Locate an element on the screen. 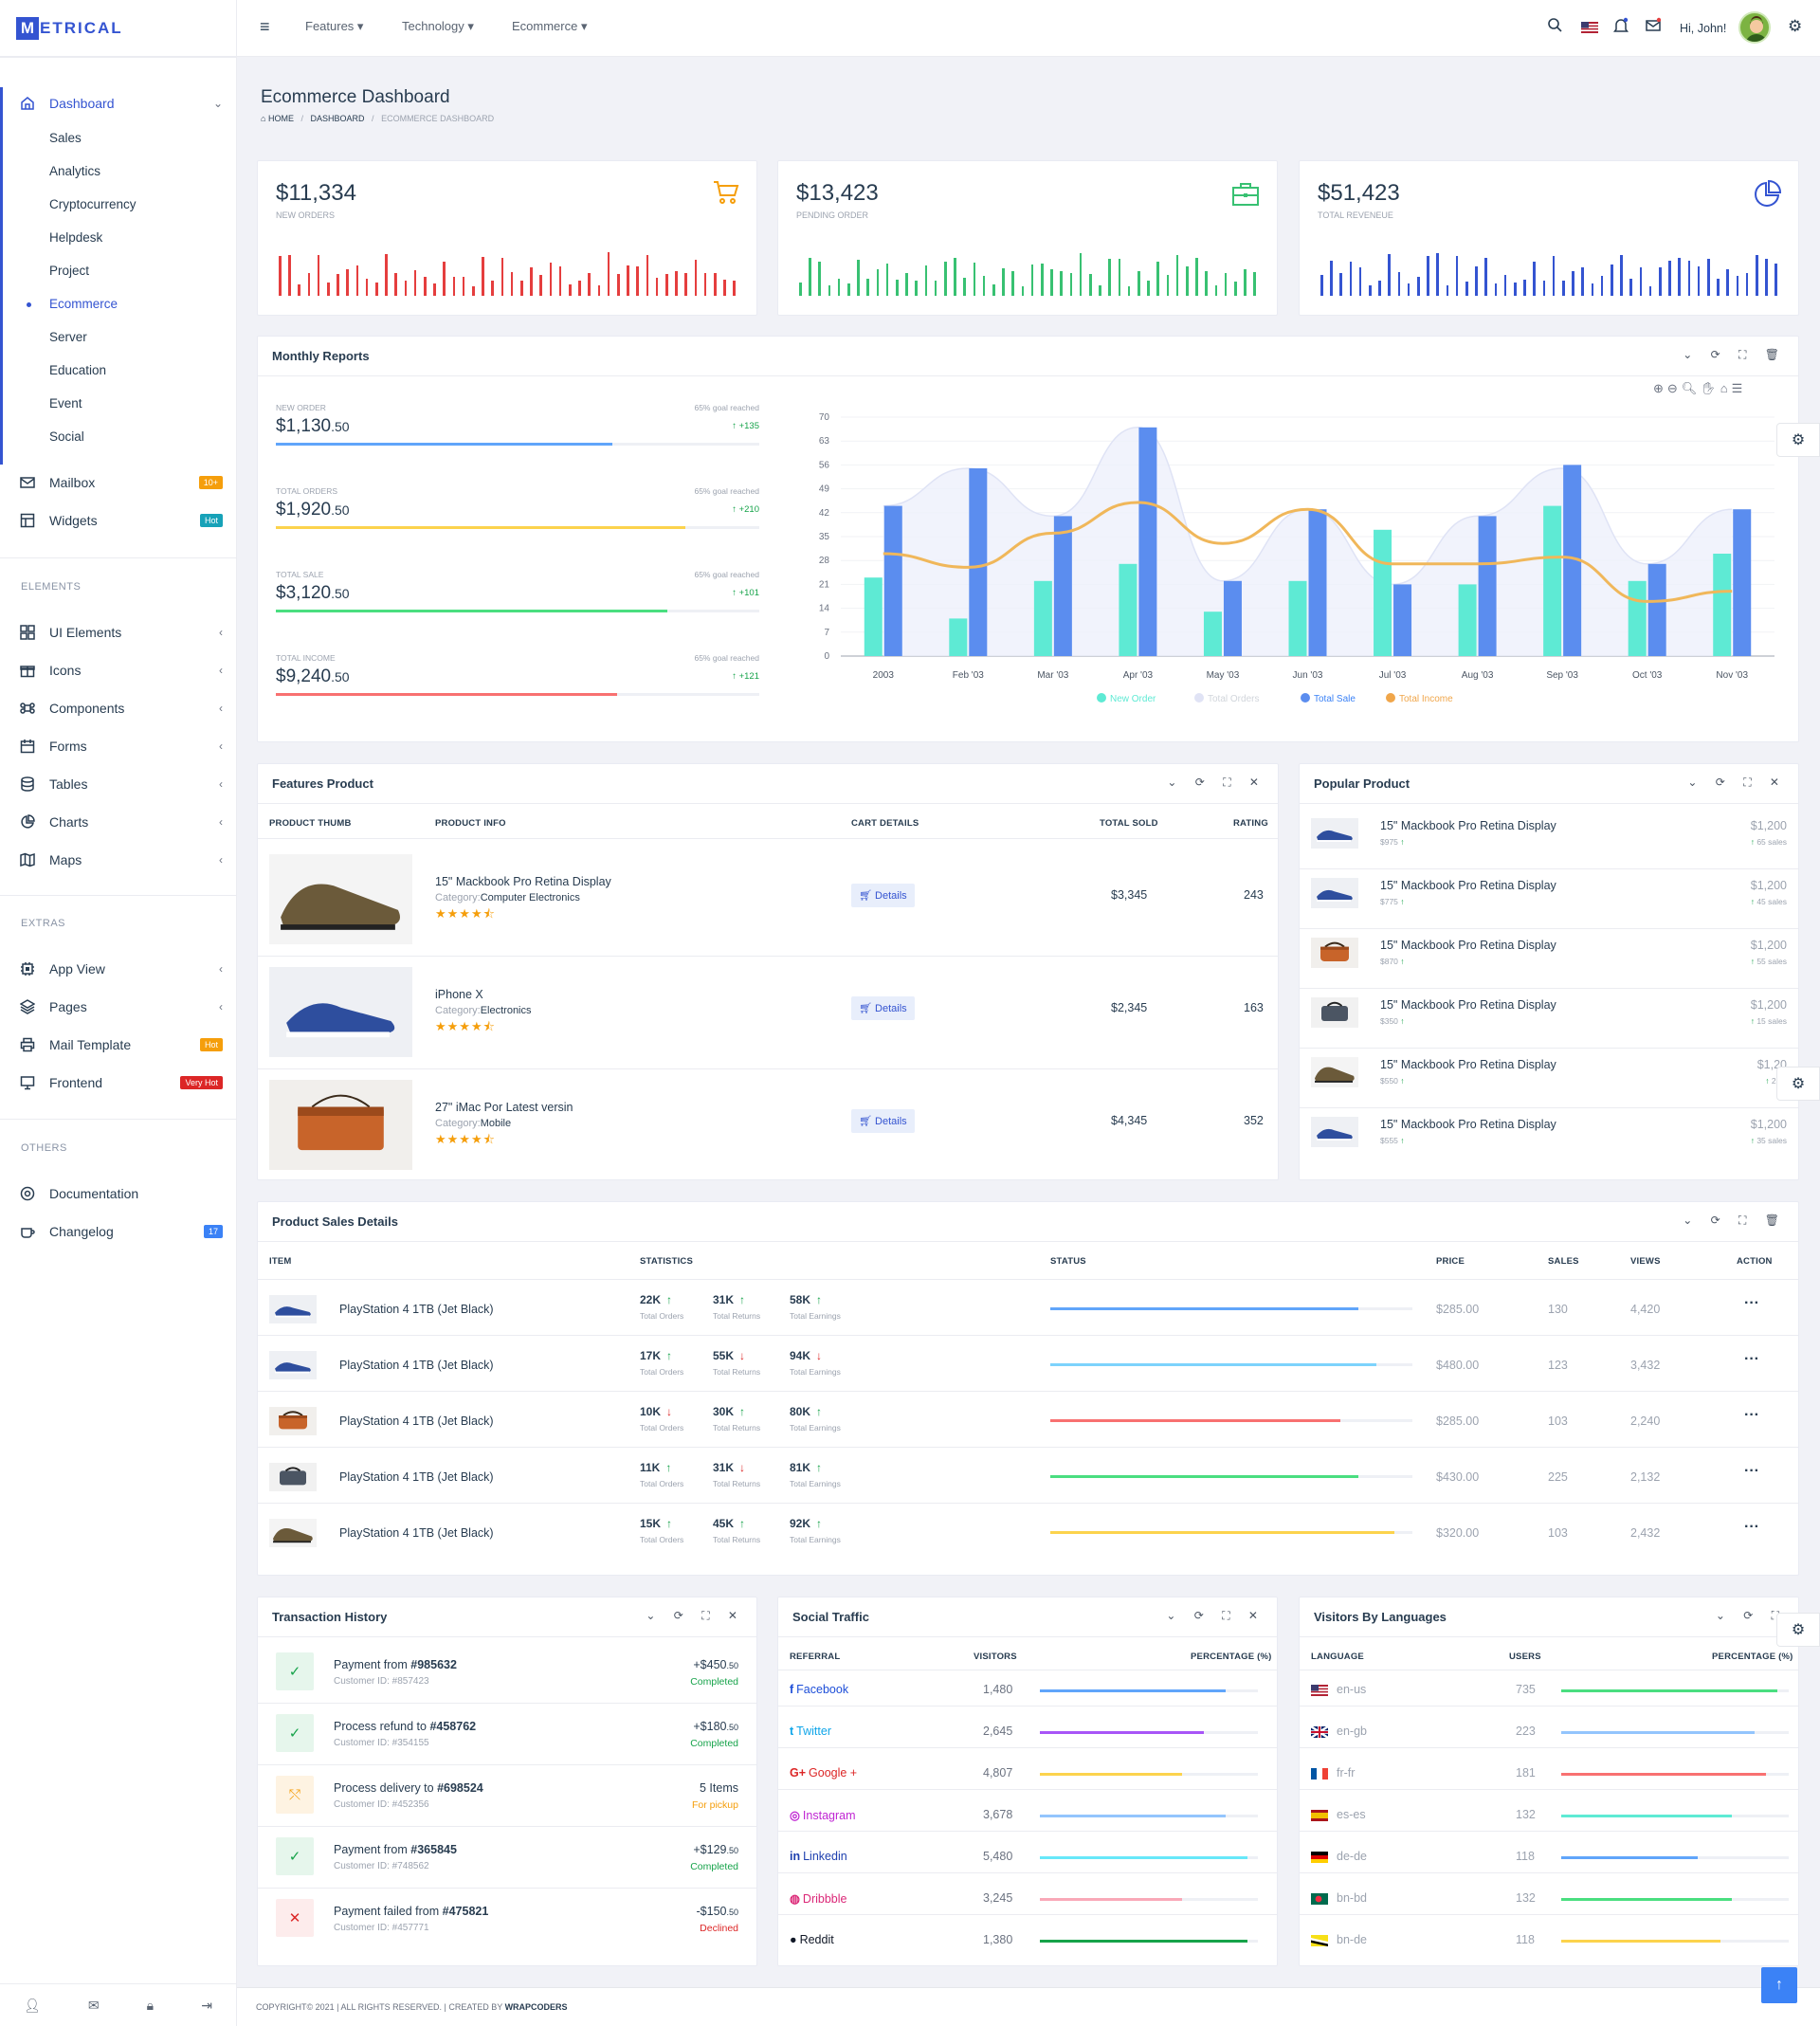 This screenshot has height=2026, width=1820. sidebar-subitem-helpdesk: Helpdesk is located at coordinates (76, 237).